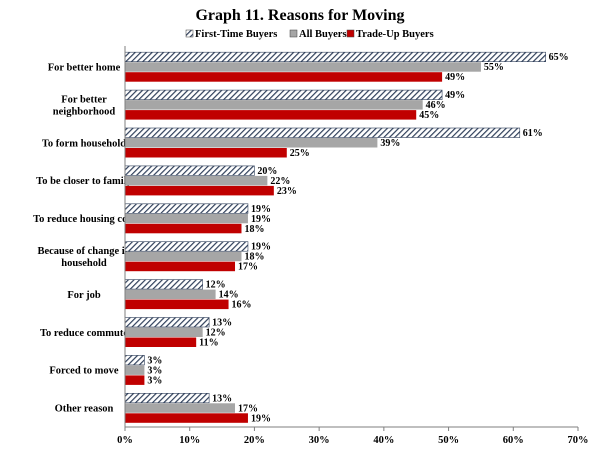 This screenshot has height=450, width=600. I want to click on category-label-to-reduce-housing-cost: To reduce housing cost, so click(84, 219).